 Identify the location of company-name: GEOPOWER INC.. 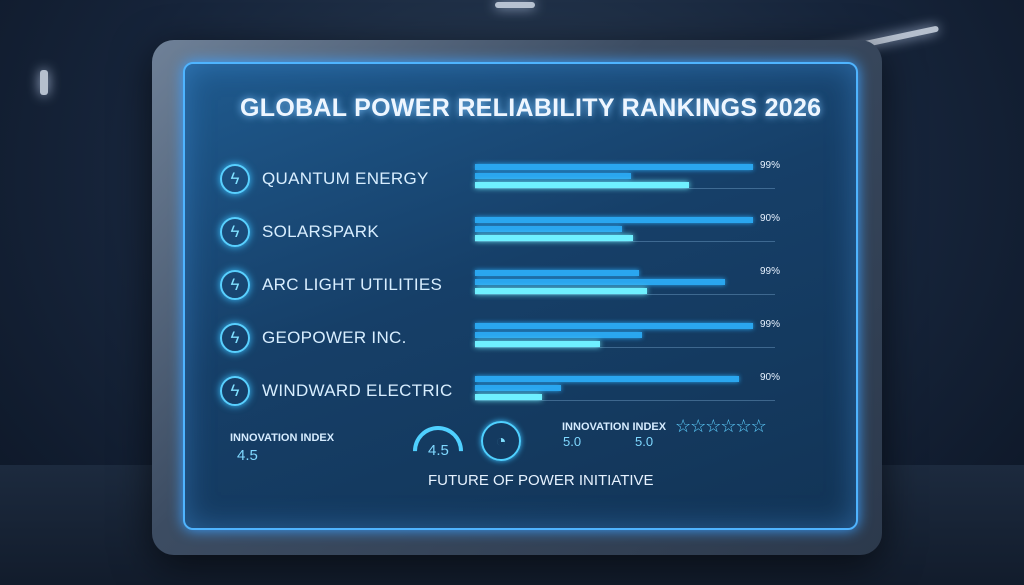
(334, 337).